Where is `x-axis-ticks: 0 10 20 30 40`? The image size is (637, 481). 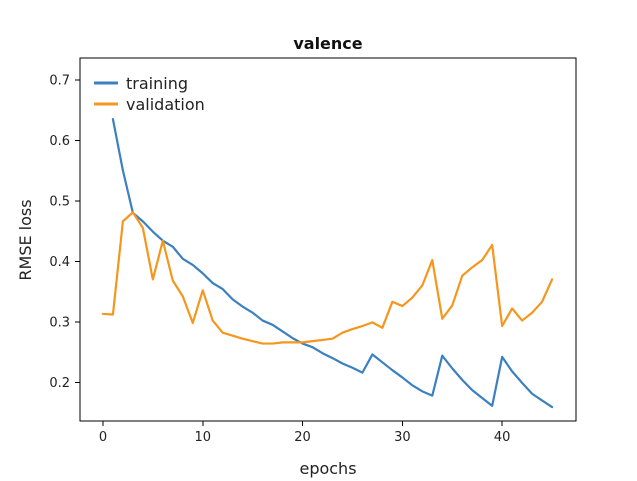
x-axis-ticks: 0 10 20 30 40 is located at coordinates (305, 433).